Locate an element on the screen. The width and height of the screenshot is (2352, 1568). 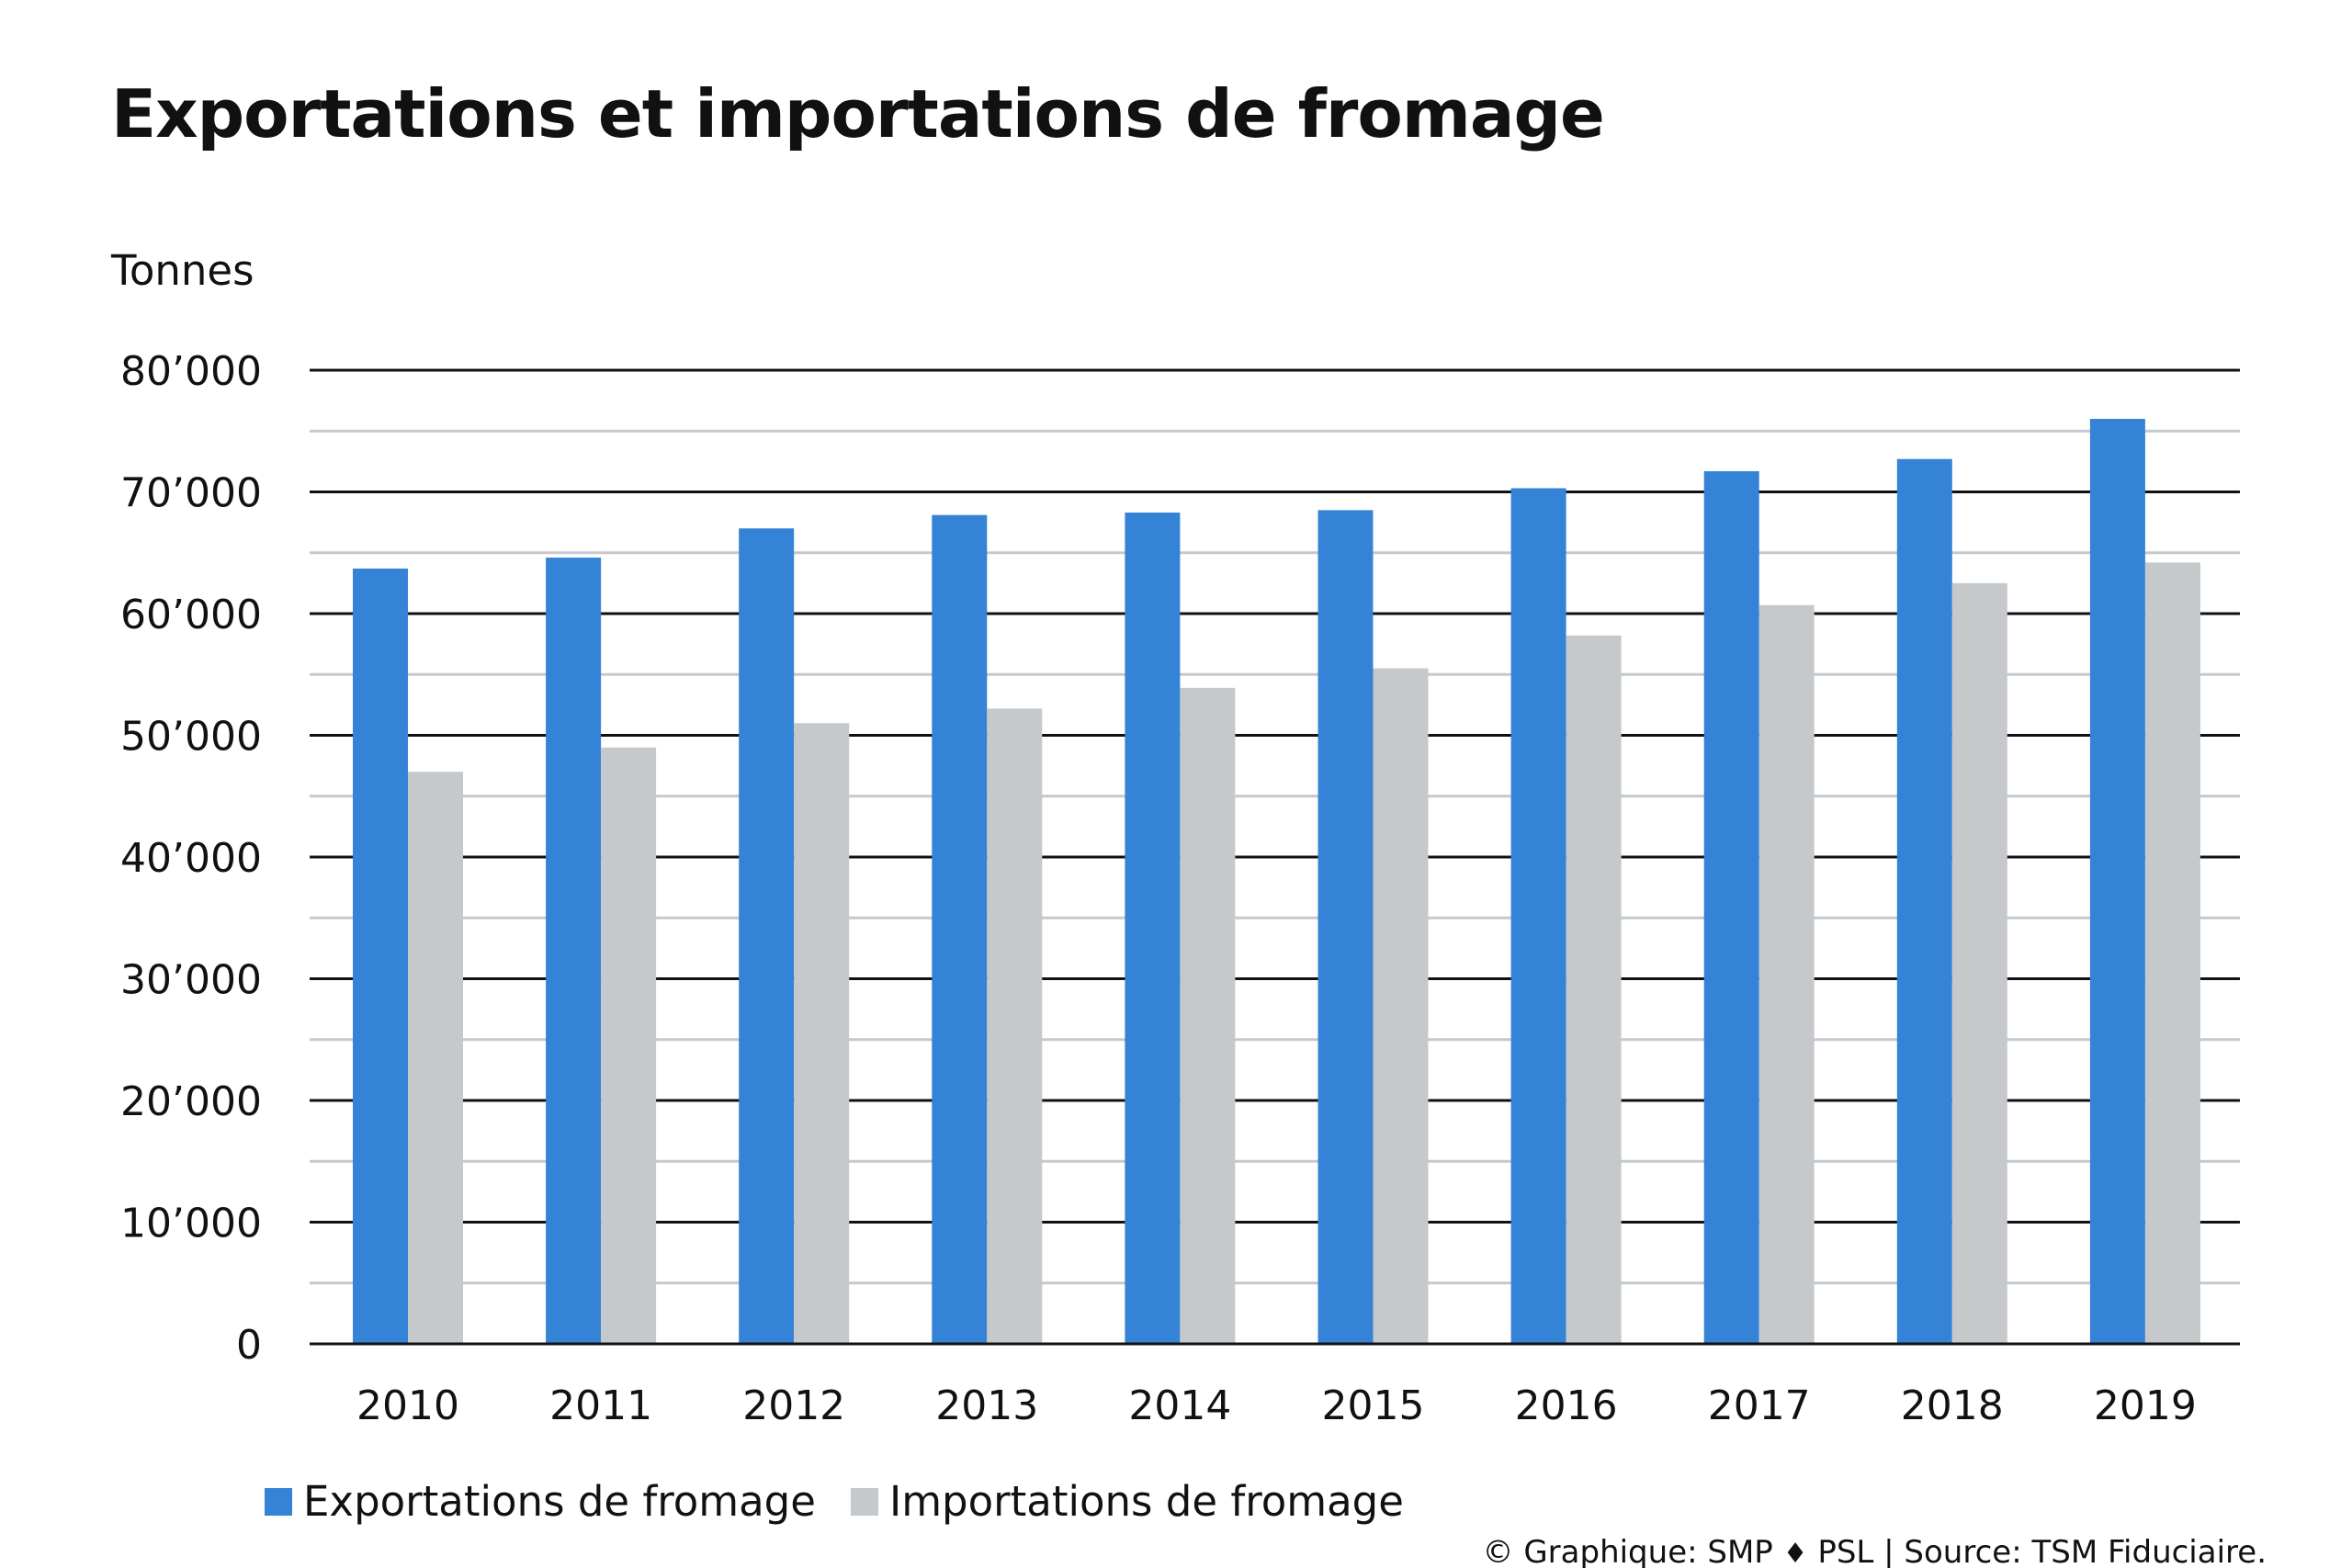
chart-title: Exportations et importations de fromage is located at coordinates (858, 114).